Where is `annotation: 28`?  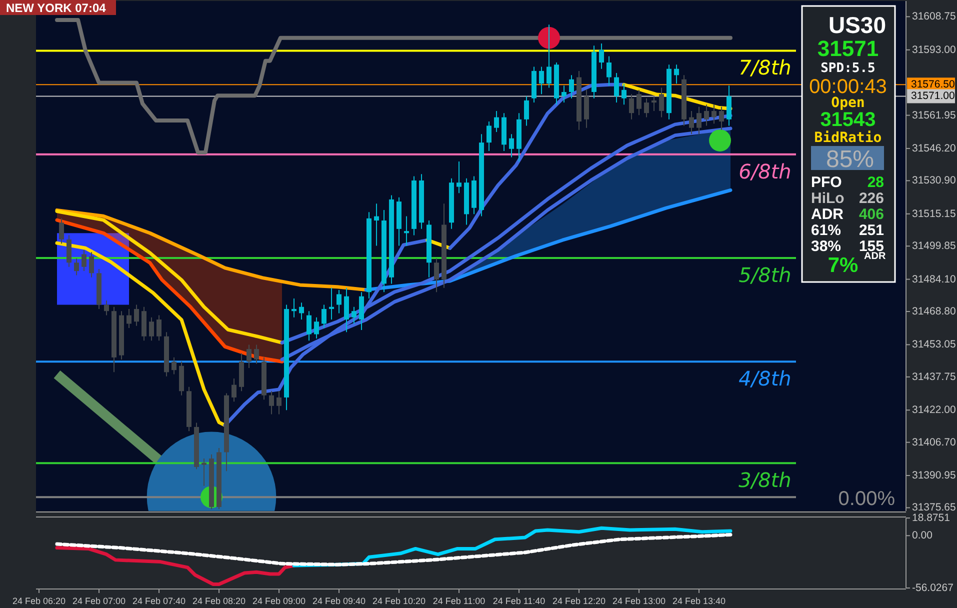 annotation: 28 is located at coordinates (875, 182).